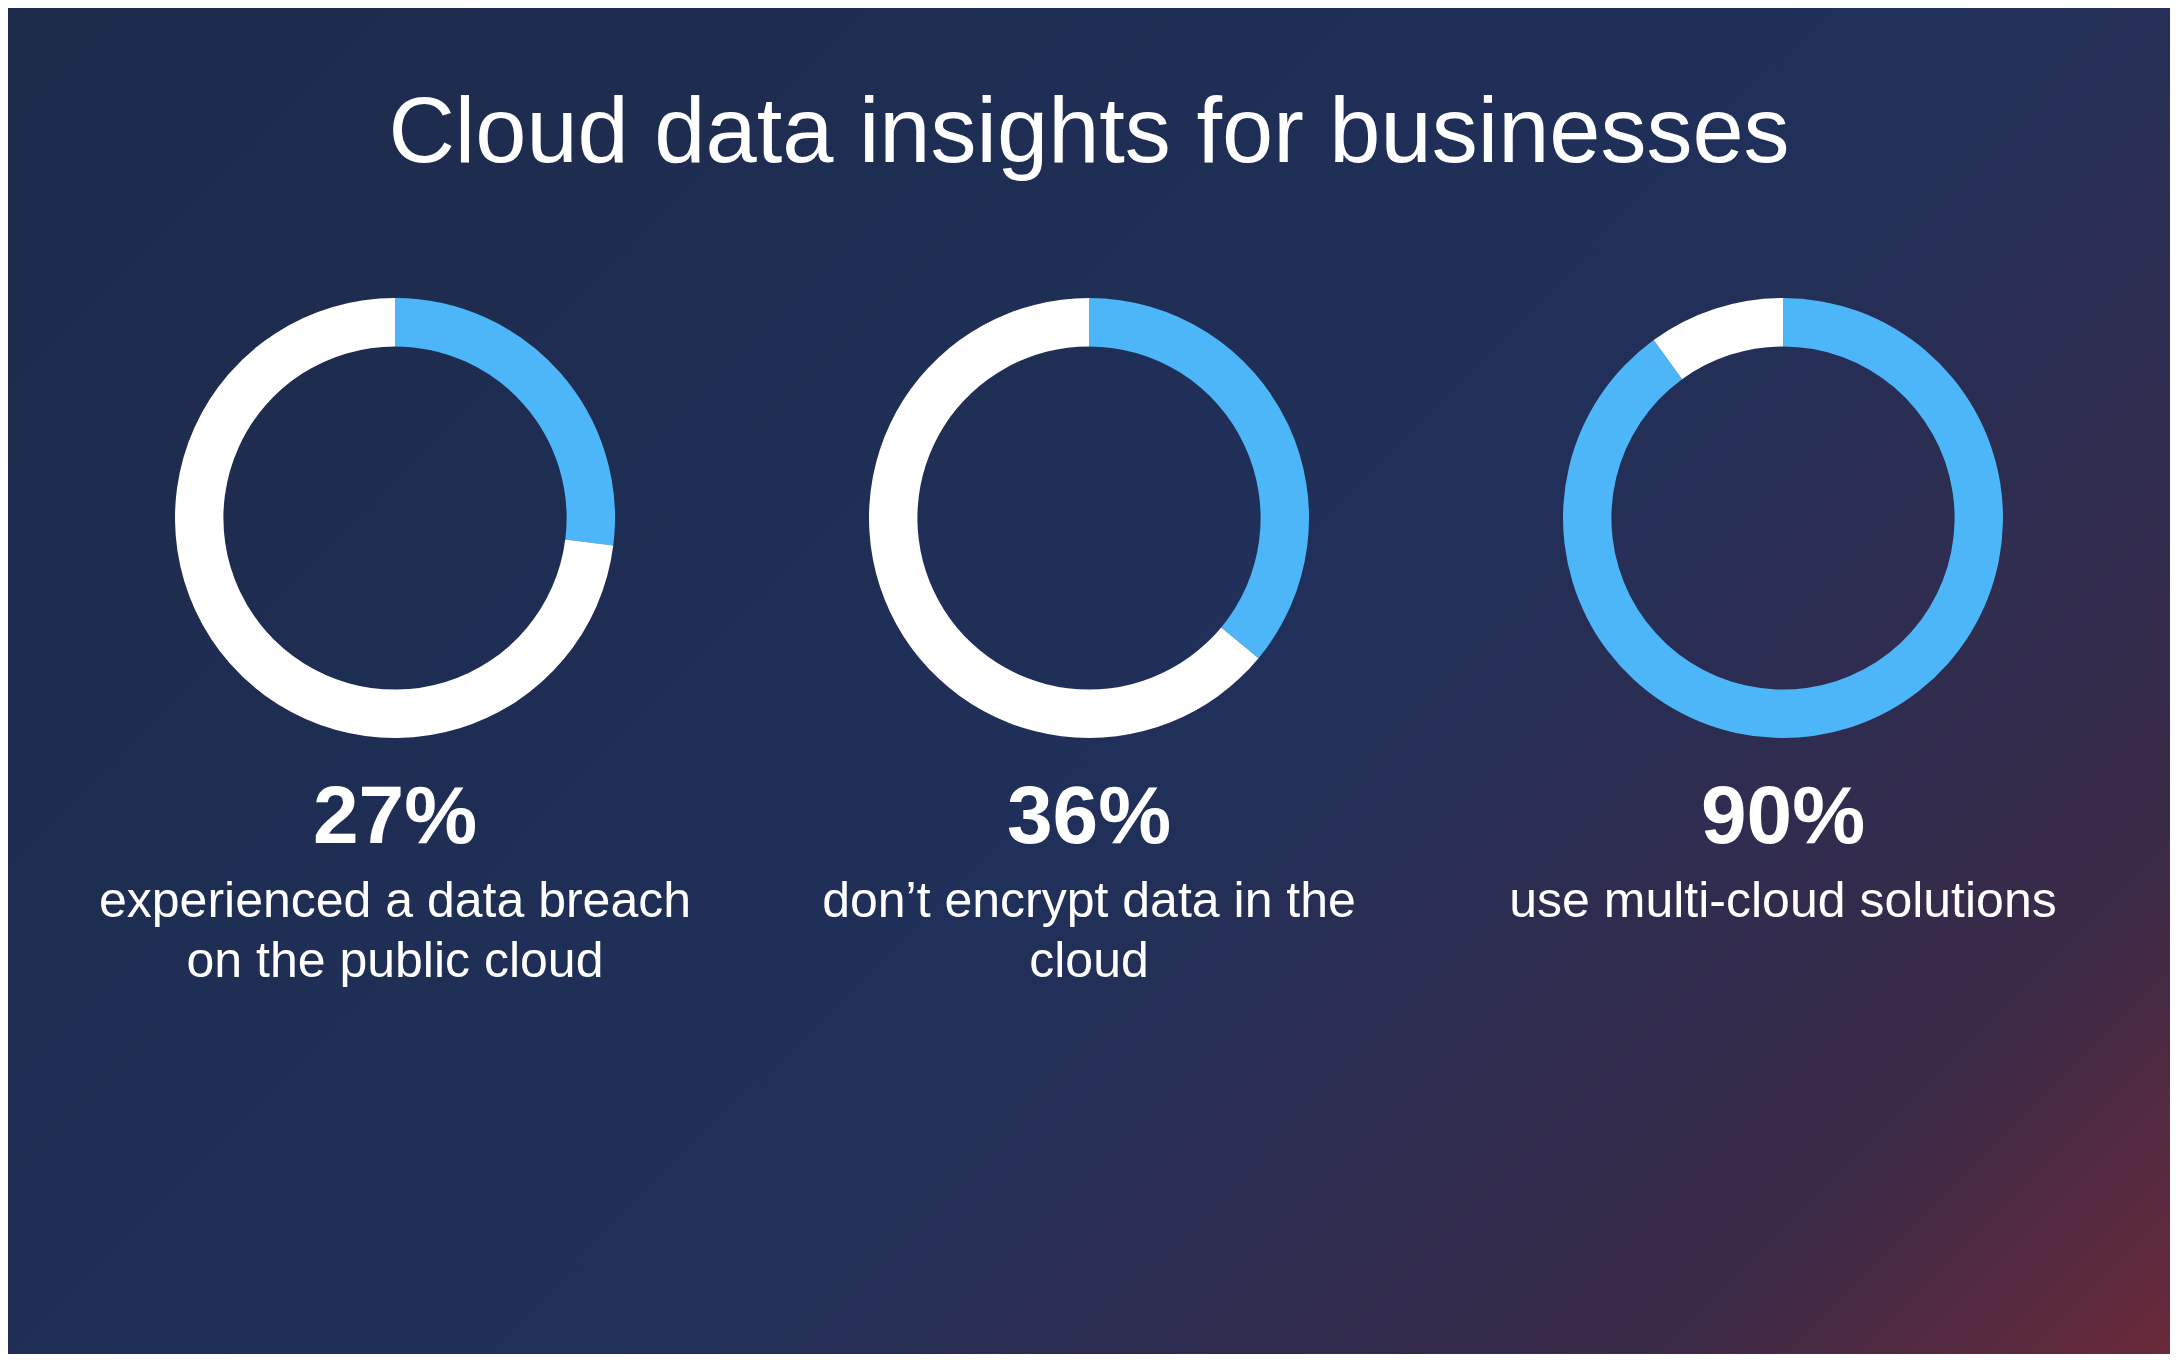 The image size is (2178, 1362). What do you see at coordinates (1089, 130) in the screenshot?
I see `text: Cloud data insights for businesses` at bounding box center [1089, 130].